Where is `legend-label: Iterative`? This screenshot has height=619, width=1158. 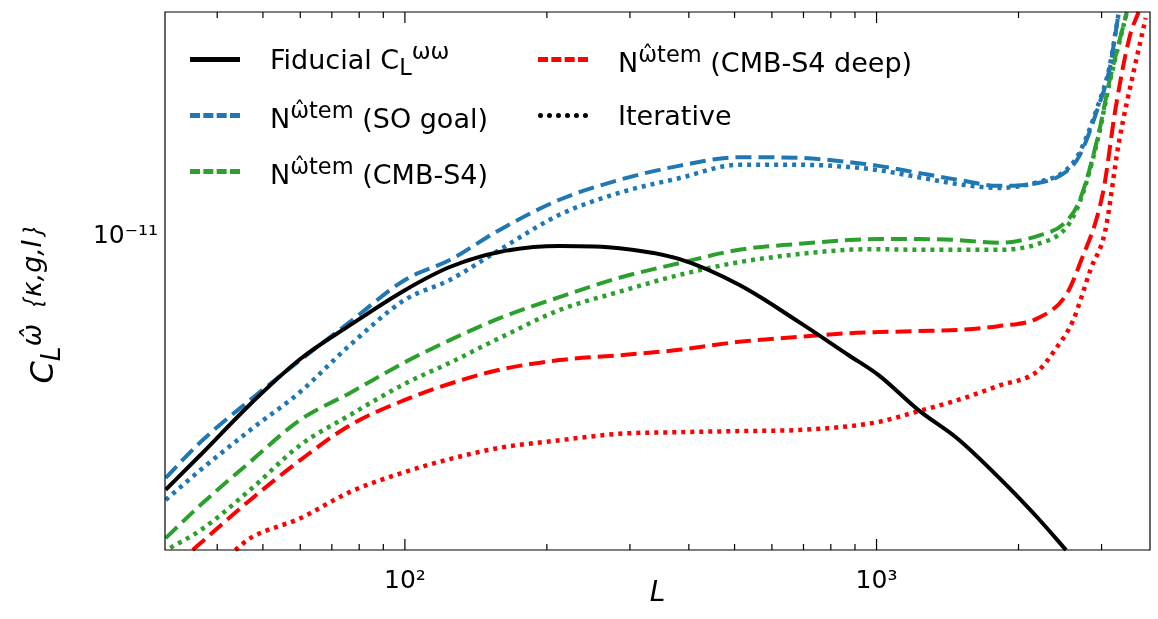
legend-label: Iterative is located at coordinates (675, 115).